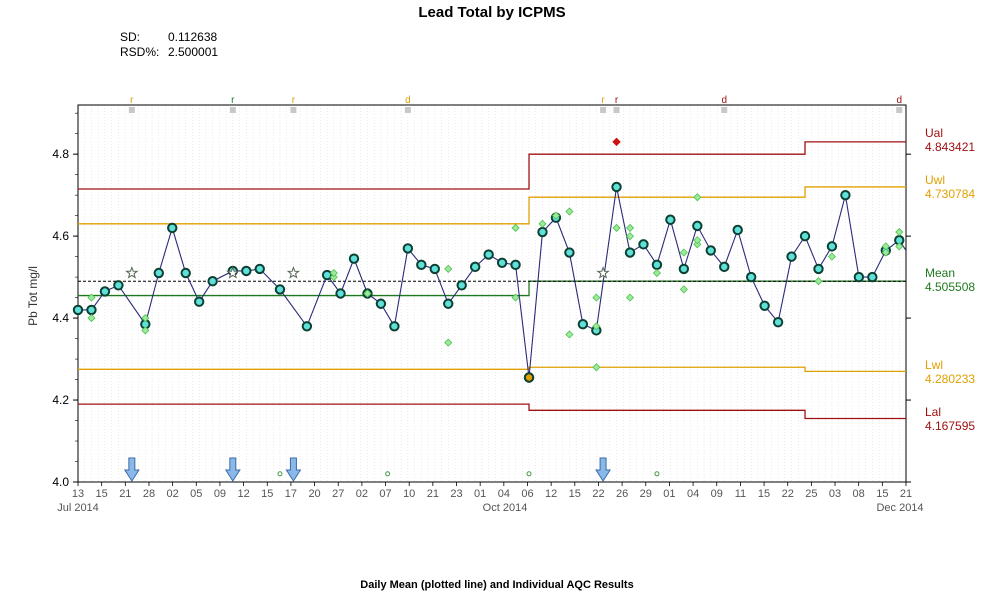 This screenshot has height=603, width=1000. What do you see at coordinates (388, 474) in the screenshot?
I see `small-dot-marker` at bounding box center [388, 474].